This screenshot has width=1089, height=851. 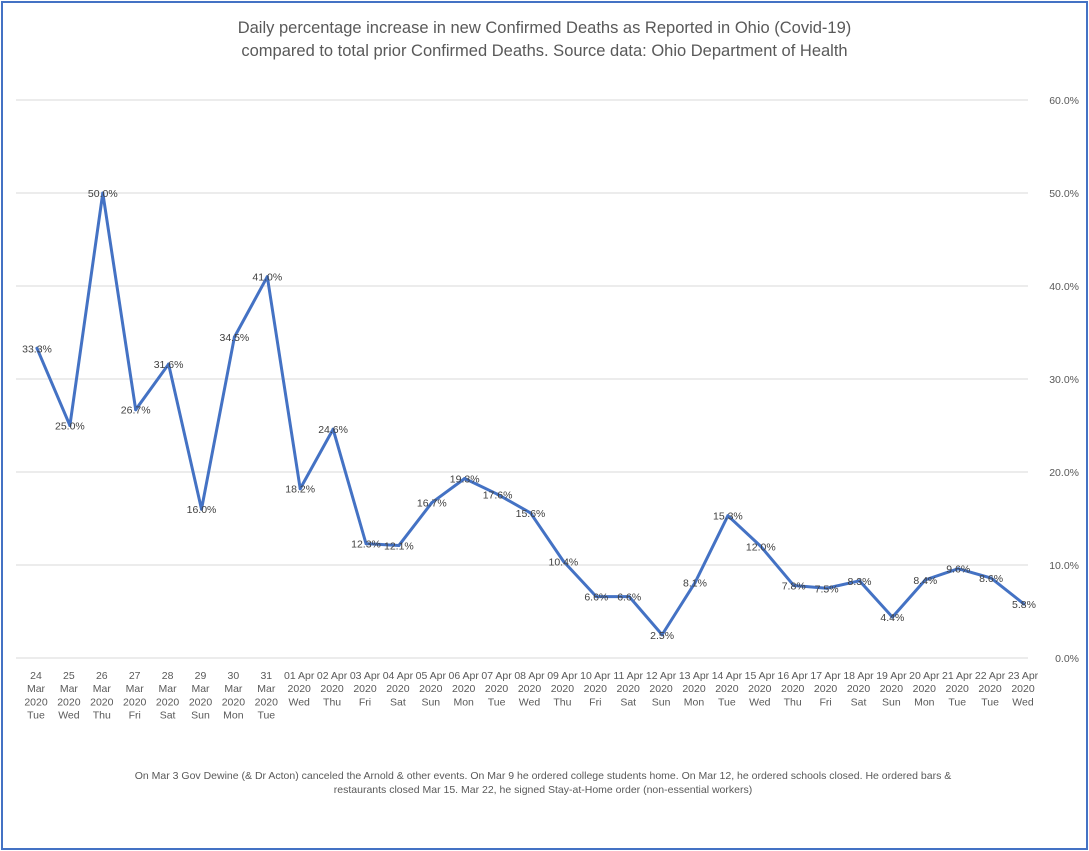 What do you see at coordinates (201, 696) in the screenshot?
I see `x-tick-label: 29 Mar 2020 Sun` at bounding box center [201, 696].